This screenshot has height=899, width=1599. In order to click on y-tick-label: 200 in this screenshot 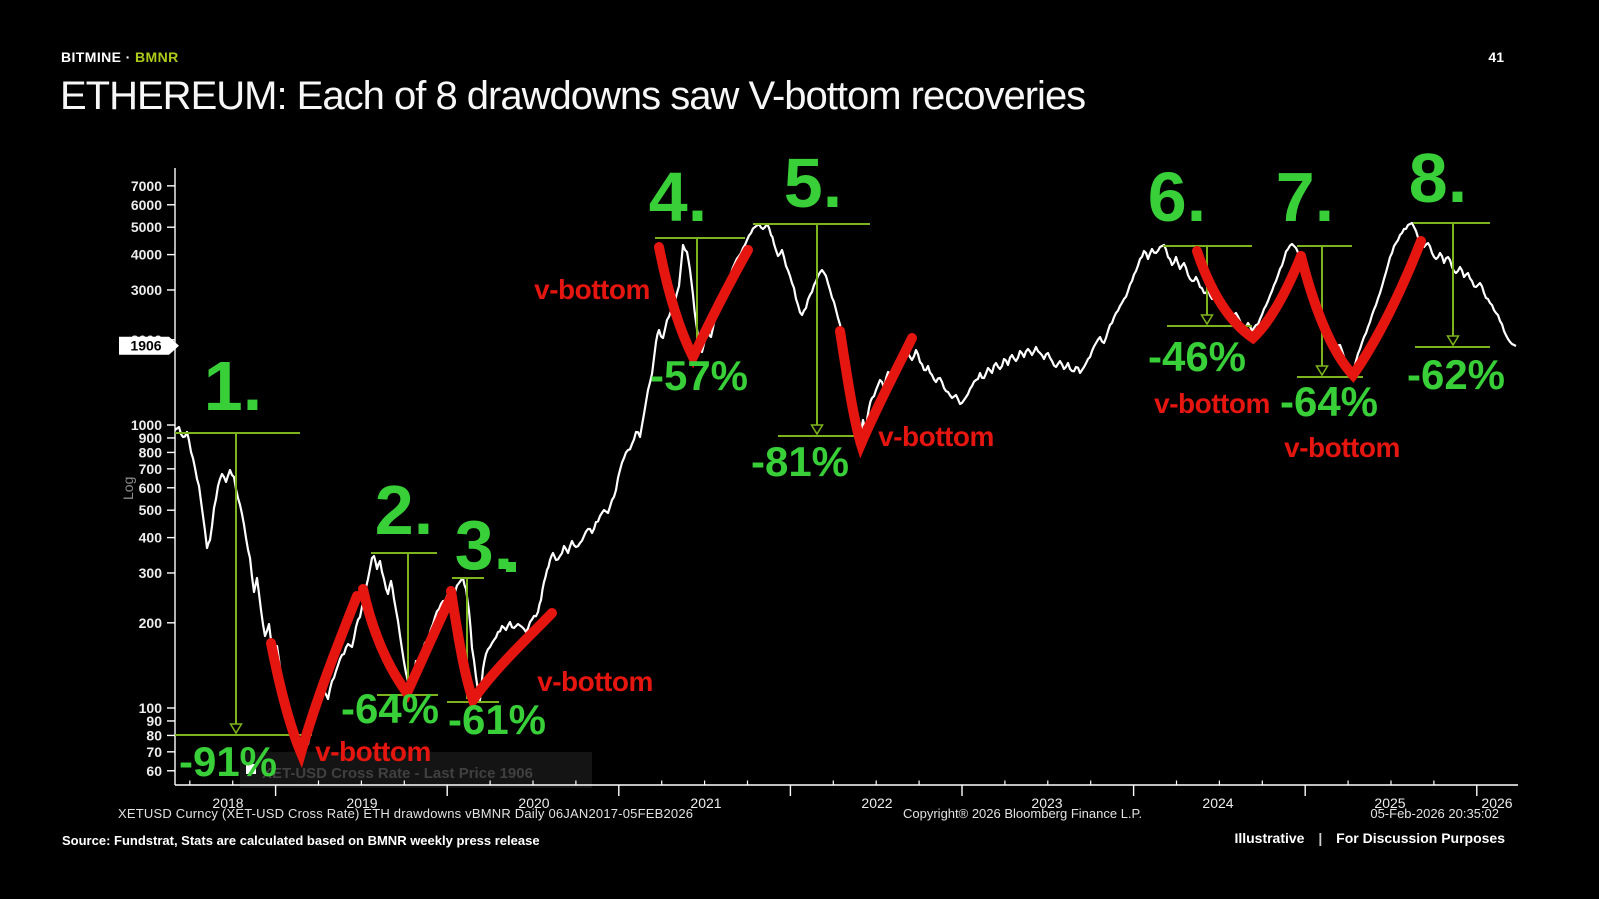, I will do `click(151, 623)`.